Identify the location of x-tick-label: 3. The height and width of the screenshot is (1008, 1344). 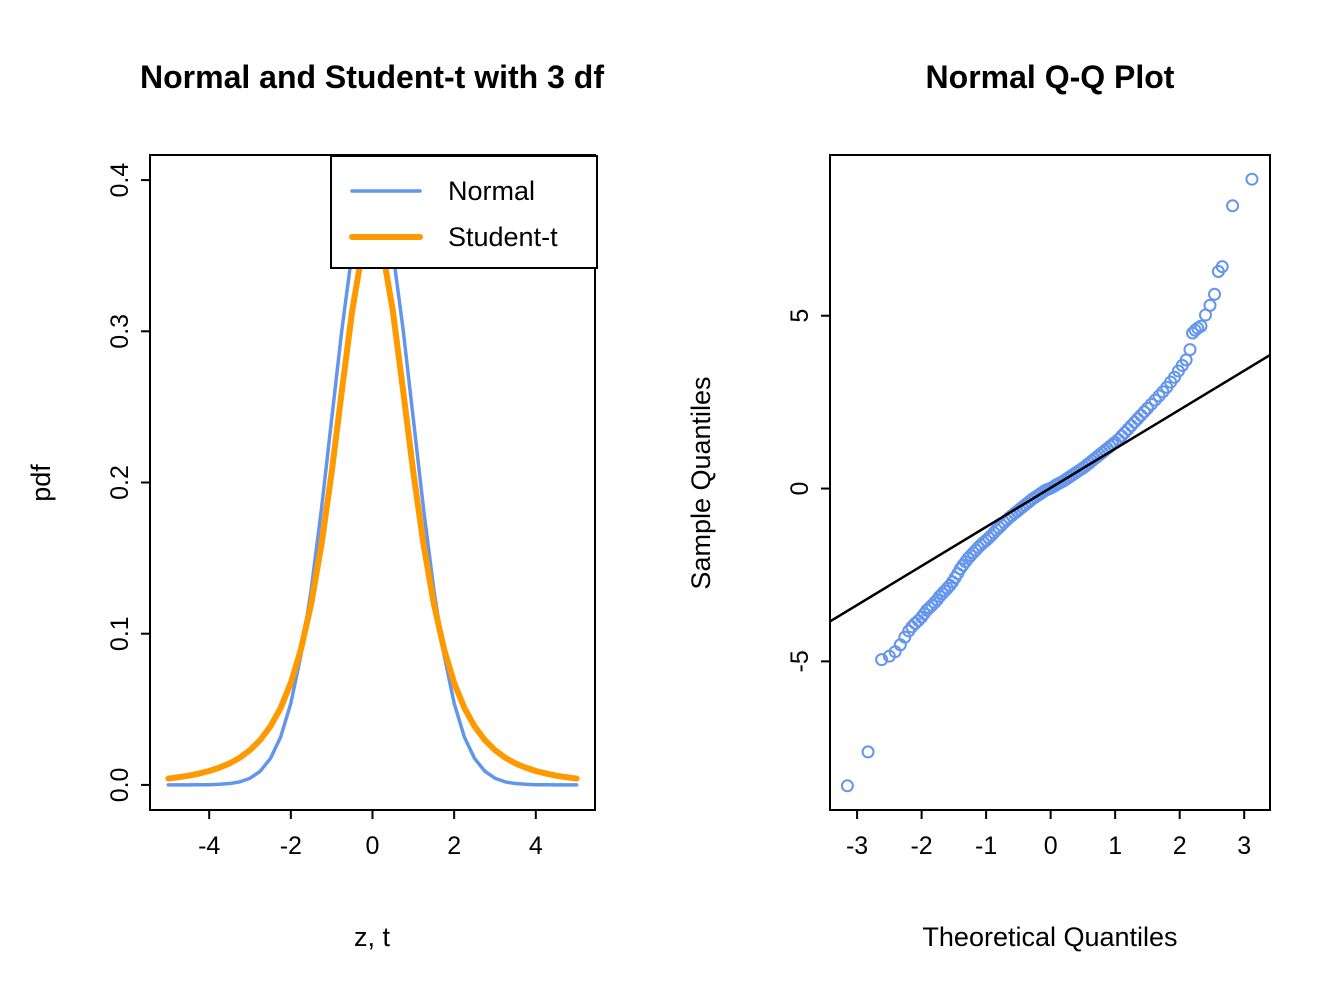
(1244, 846).